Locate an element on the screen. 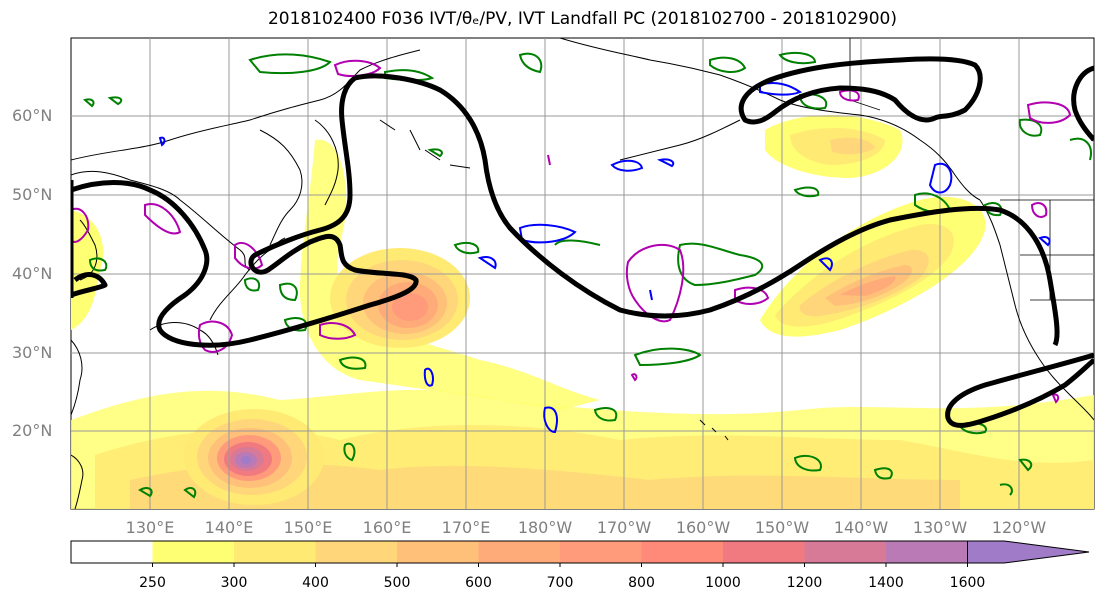 This screenshot has height=603, width=1105. lon-label-130e: 130°E is located at coordinates (150, 527).